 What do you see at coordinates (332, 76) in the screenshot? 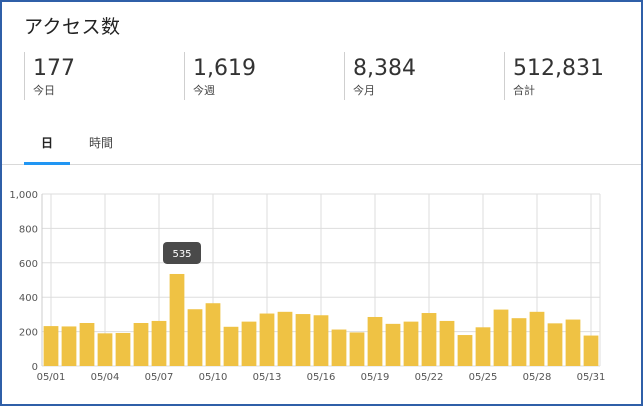
I see `stats-row: 177 今日 1,619 今週 8,384 今月 512,831 合計` at bounding box center [332, 76].